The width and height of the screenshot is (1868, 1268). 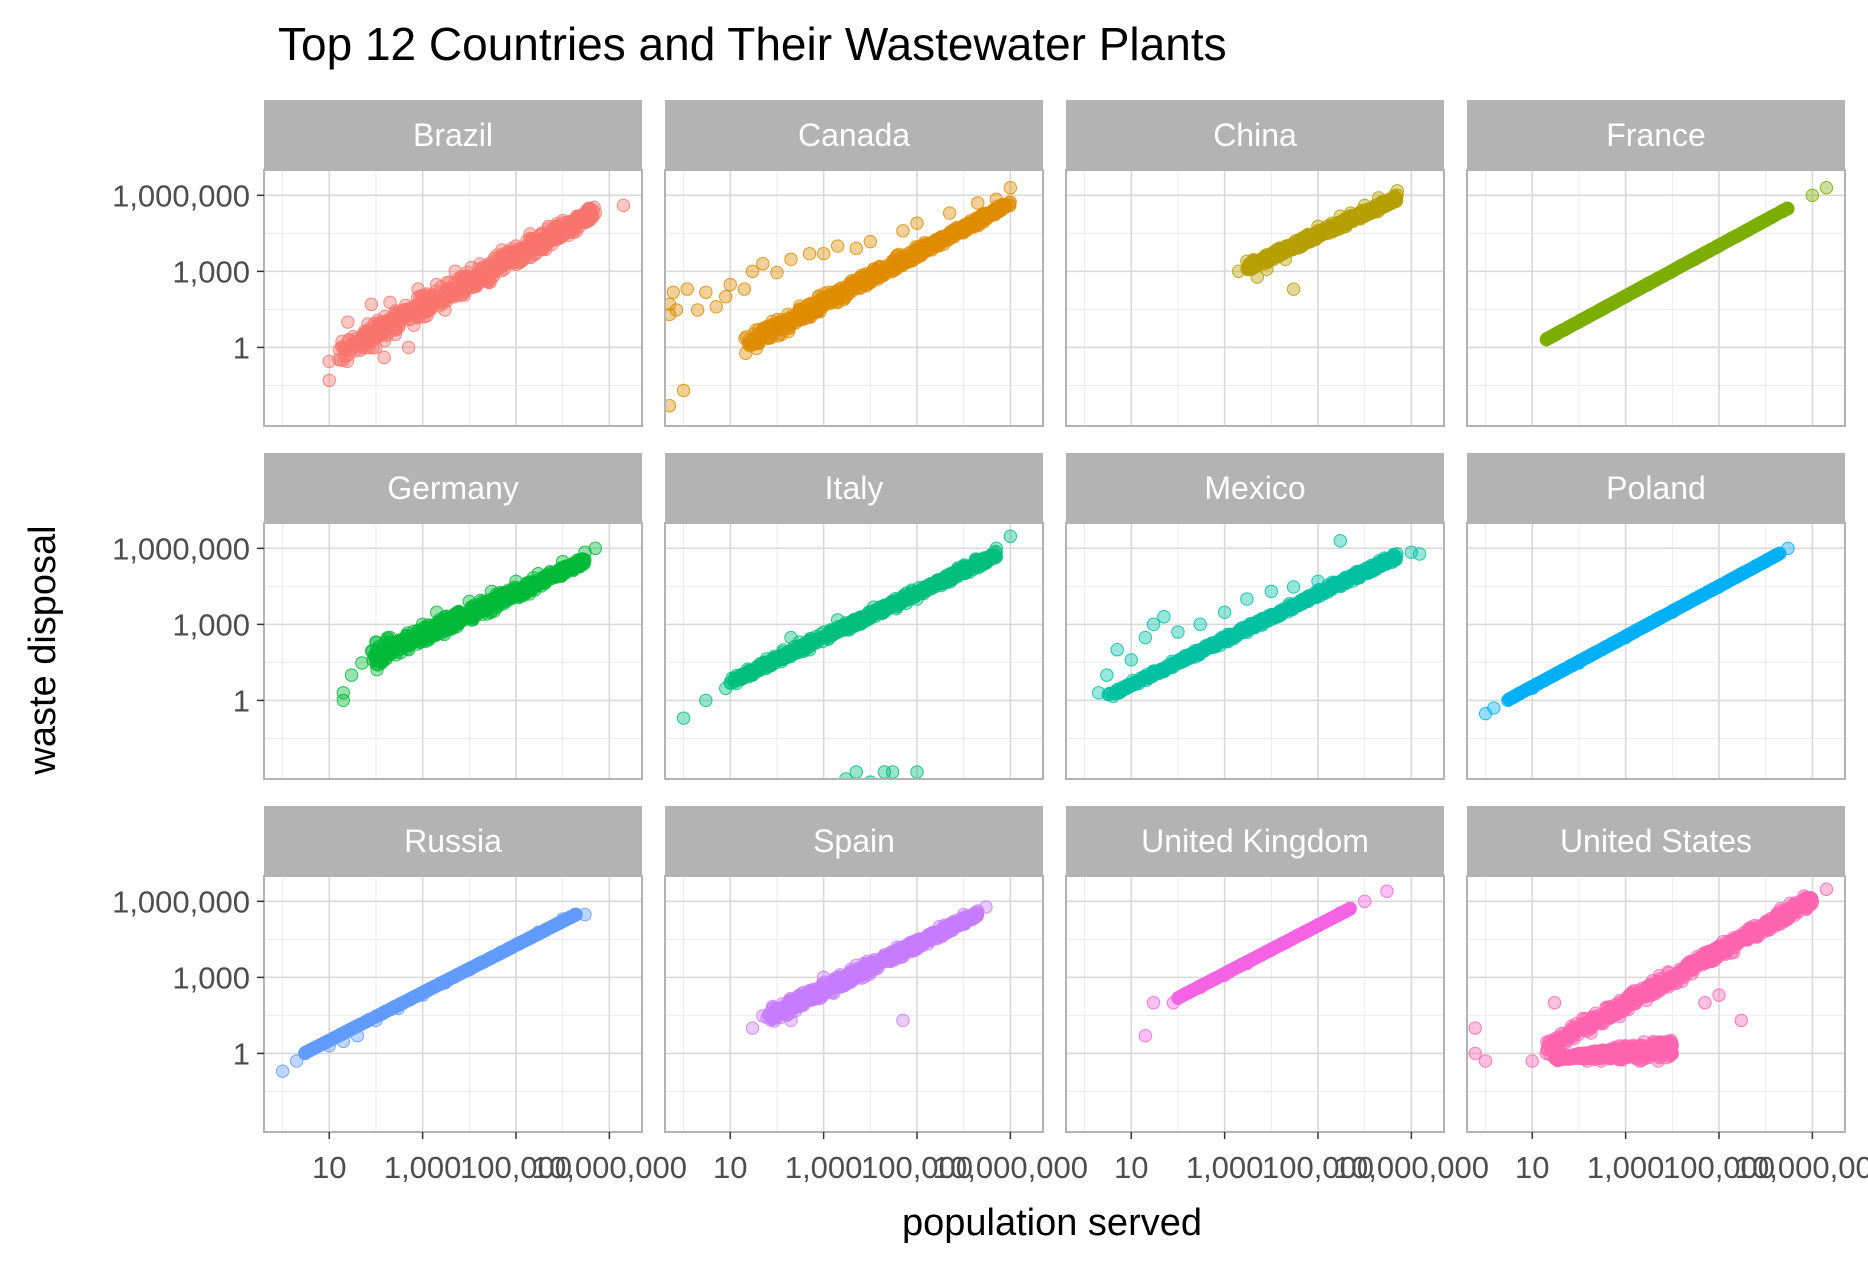 I want to click on facet-panel: Mexico, so click(x=1255, y=616).